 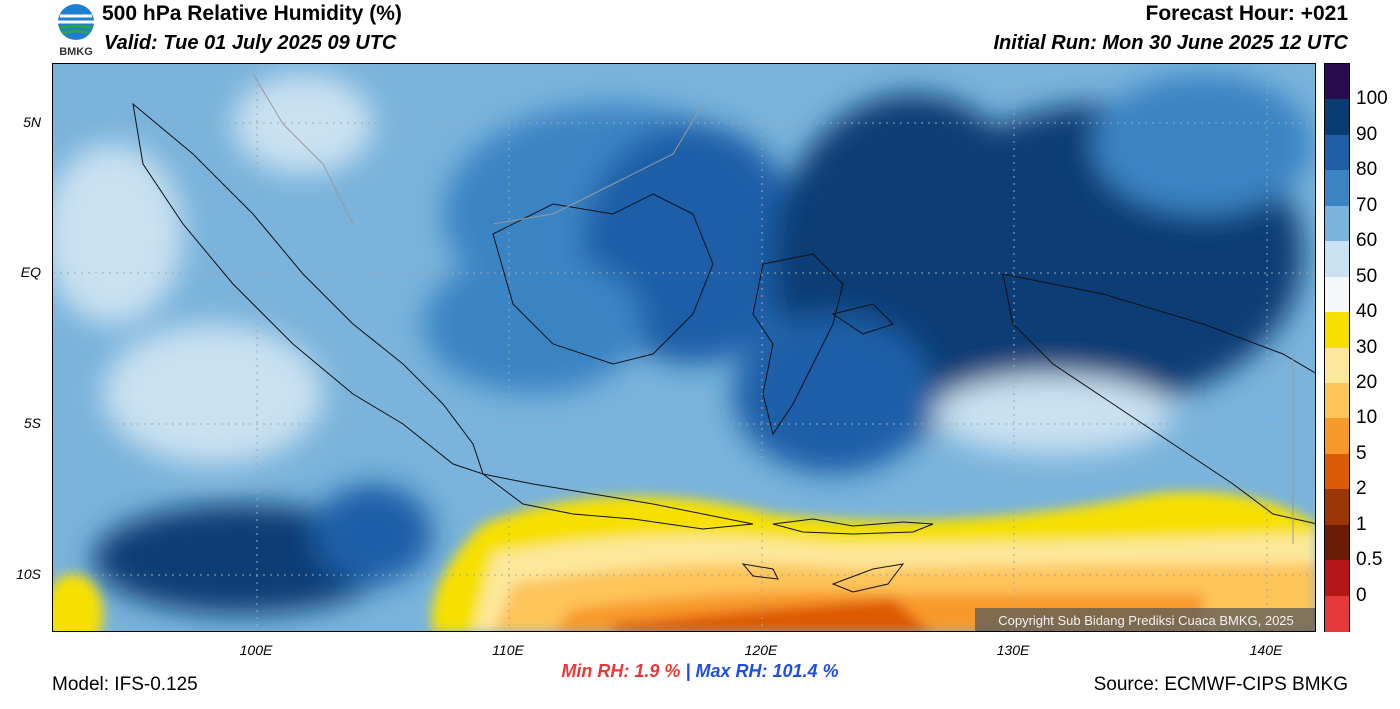 I want to click on min-rh: Min RH: 1.9 %, so click(x=621, y=671).